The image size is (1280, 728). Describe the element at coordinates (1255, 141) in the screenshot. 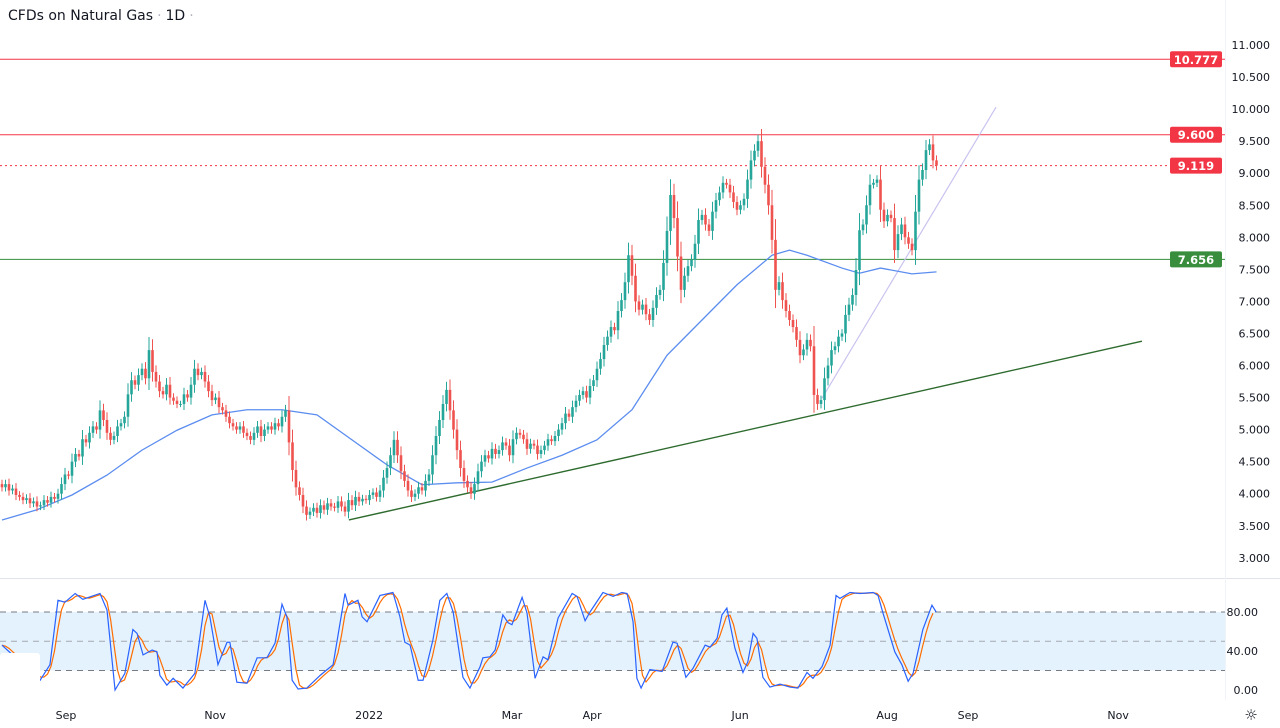

I see `price-tick-label: 9.500` at that location.